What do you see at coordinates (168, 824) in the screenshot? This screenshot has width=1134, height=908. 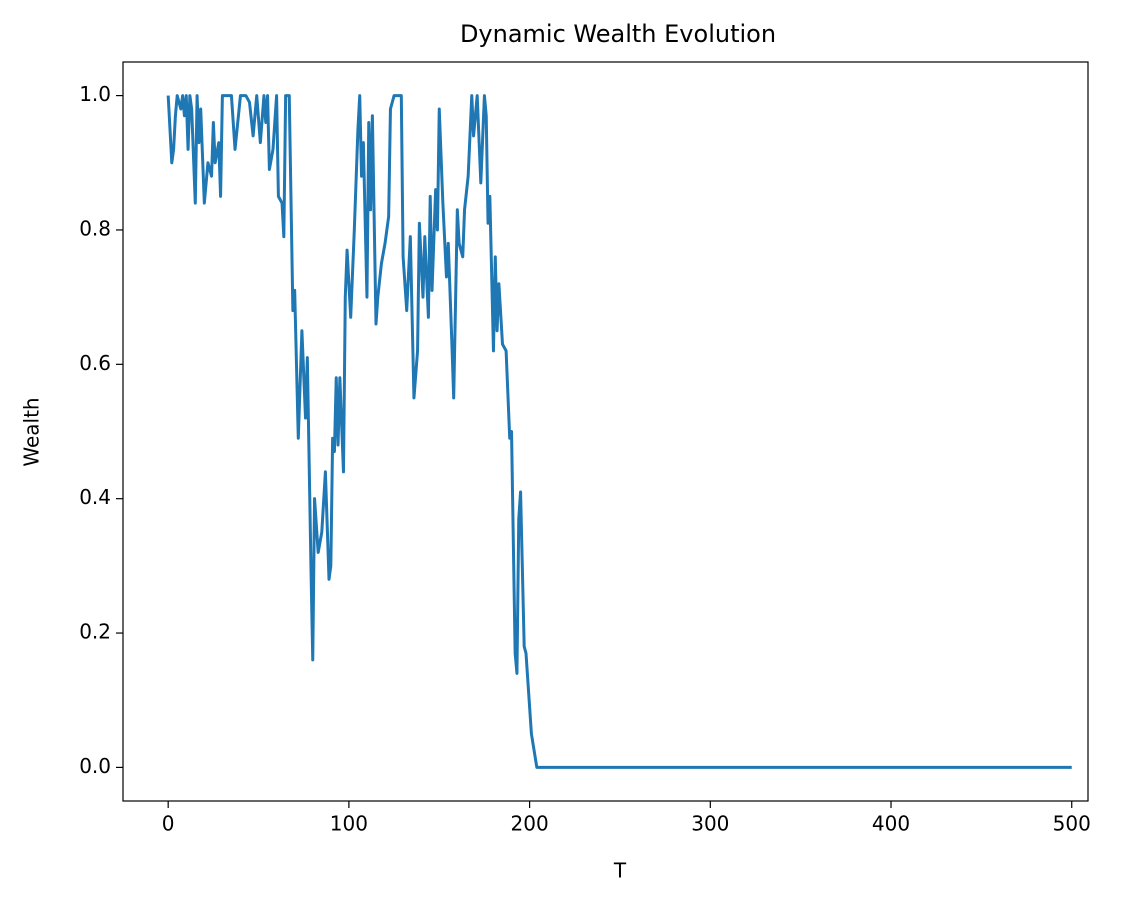 I see `x-tick-label: 0` at bounding box center [168, 824].